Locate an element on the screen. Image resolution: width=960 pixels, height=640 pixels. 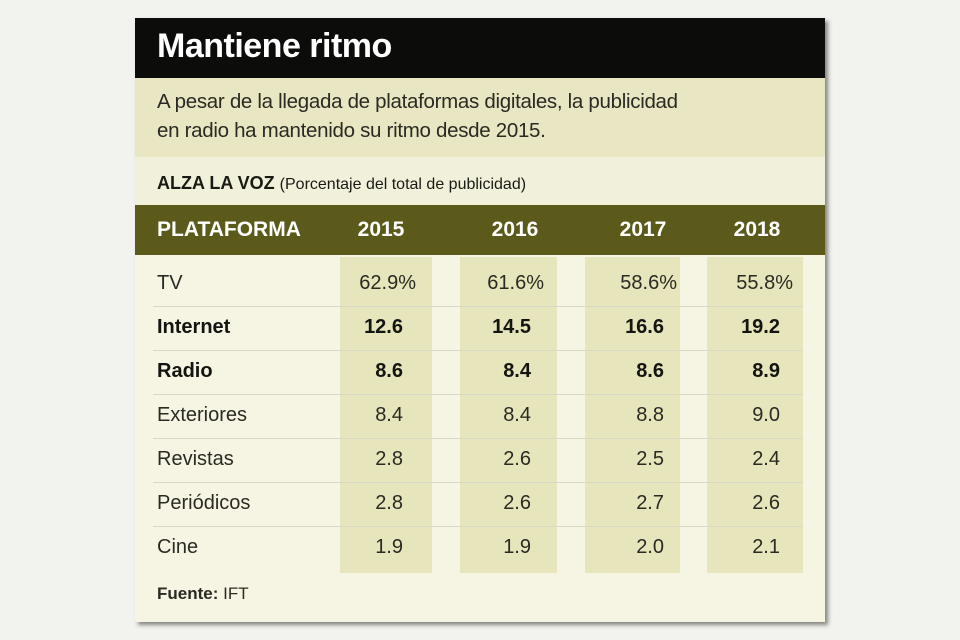
cell-value: 14.5 is located at coordinates (511, 327).